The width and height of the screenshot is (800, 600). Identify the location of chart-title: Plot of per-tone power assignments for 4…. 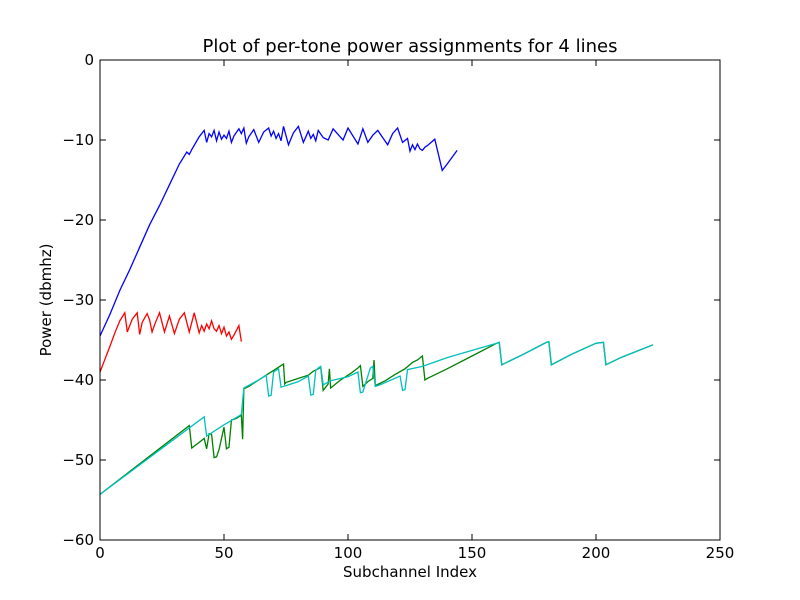
(410, 46).